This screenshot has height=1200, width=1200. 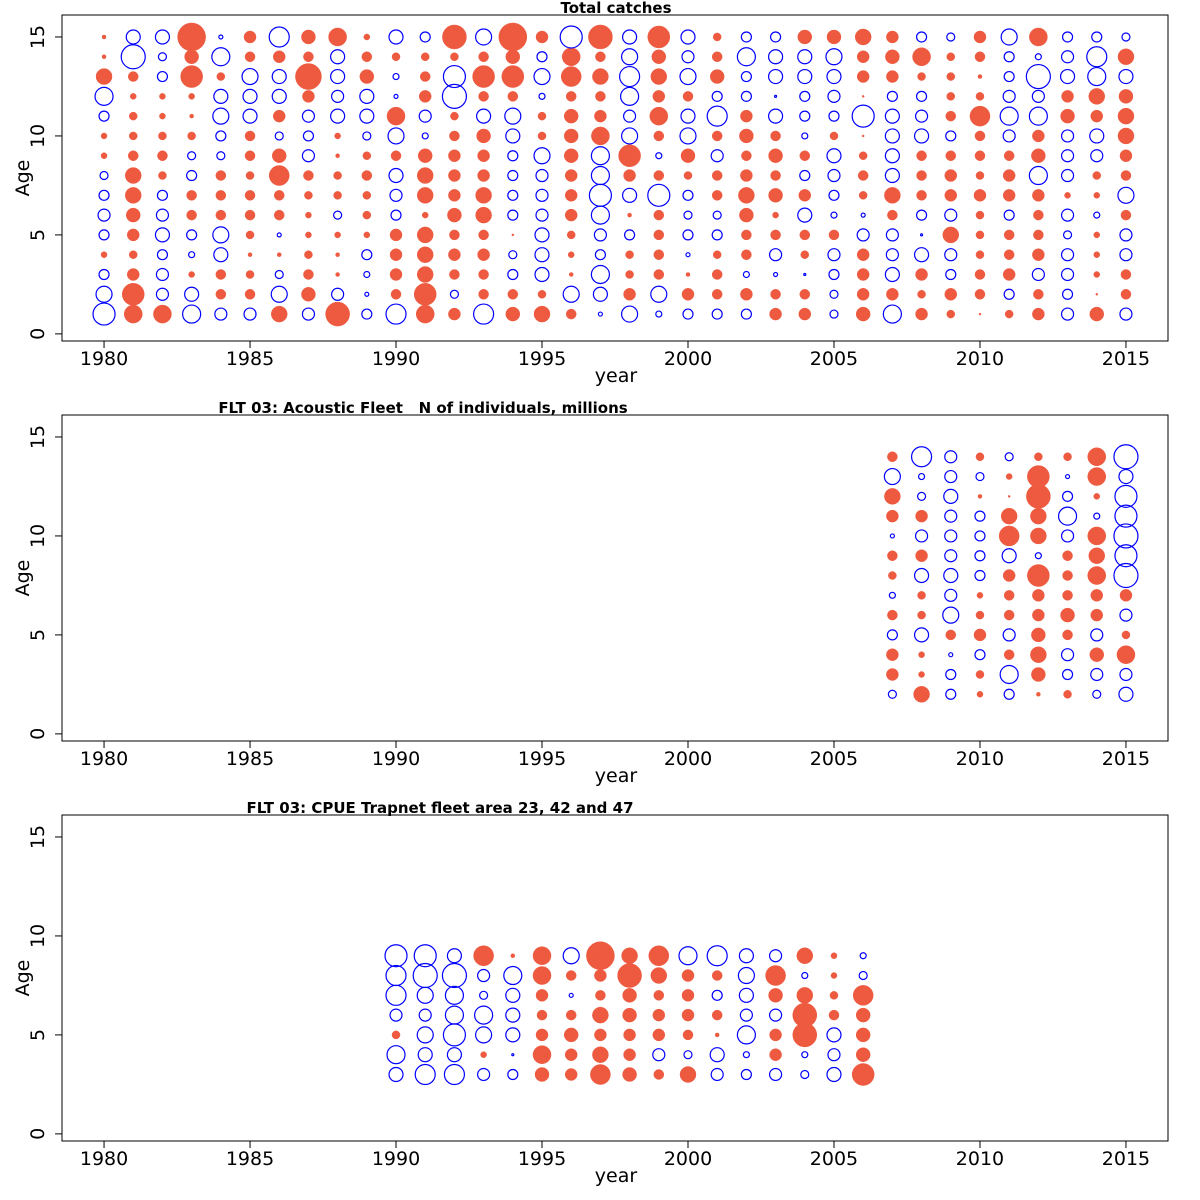 I want to click on y-tick-label: 0, so click(x=38, y=334).